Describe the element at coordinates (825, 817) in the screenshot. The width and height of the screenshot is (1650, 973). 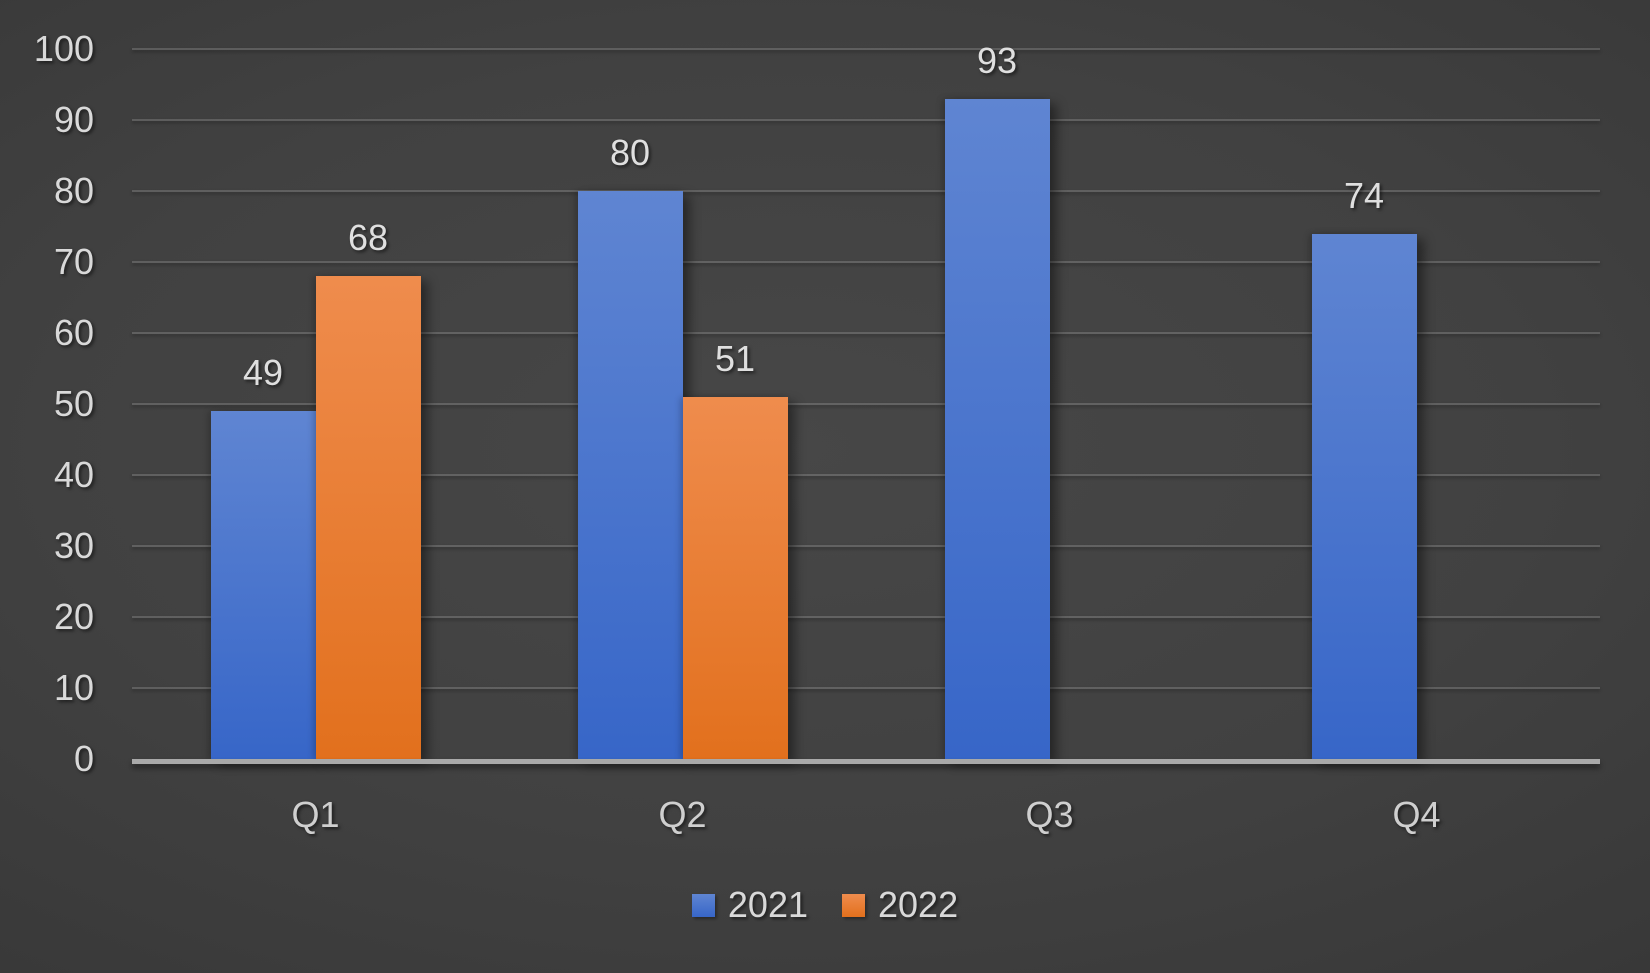
I see `x-axis: Q1 Q2 Q3 Q4` at that location.